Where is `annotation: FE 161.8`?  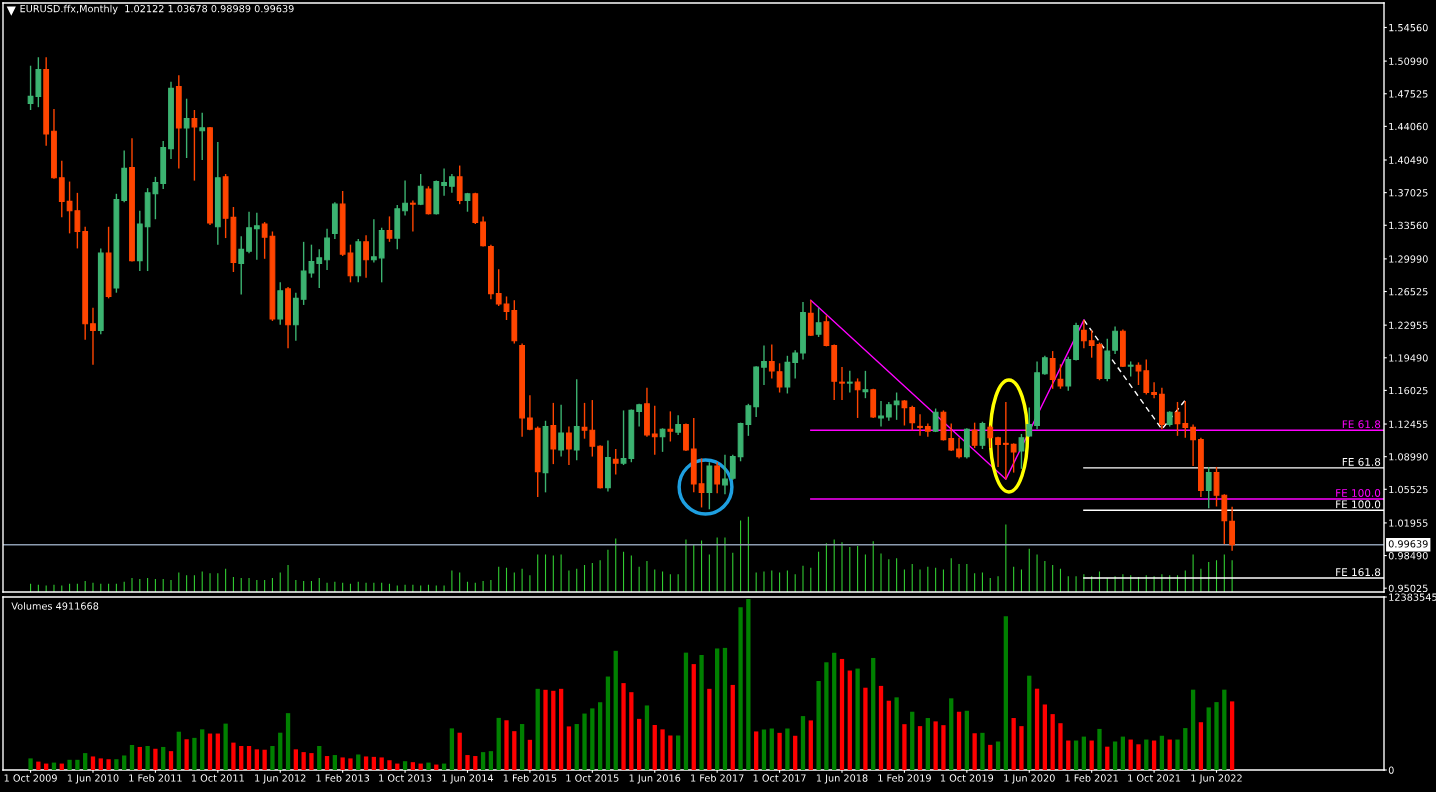 annotation: FE 161.8 is located at coordinates (1358, 572).